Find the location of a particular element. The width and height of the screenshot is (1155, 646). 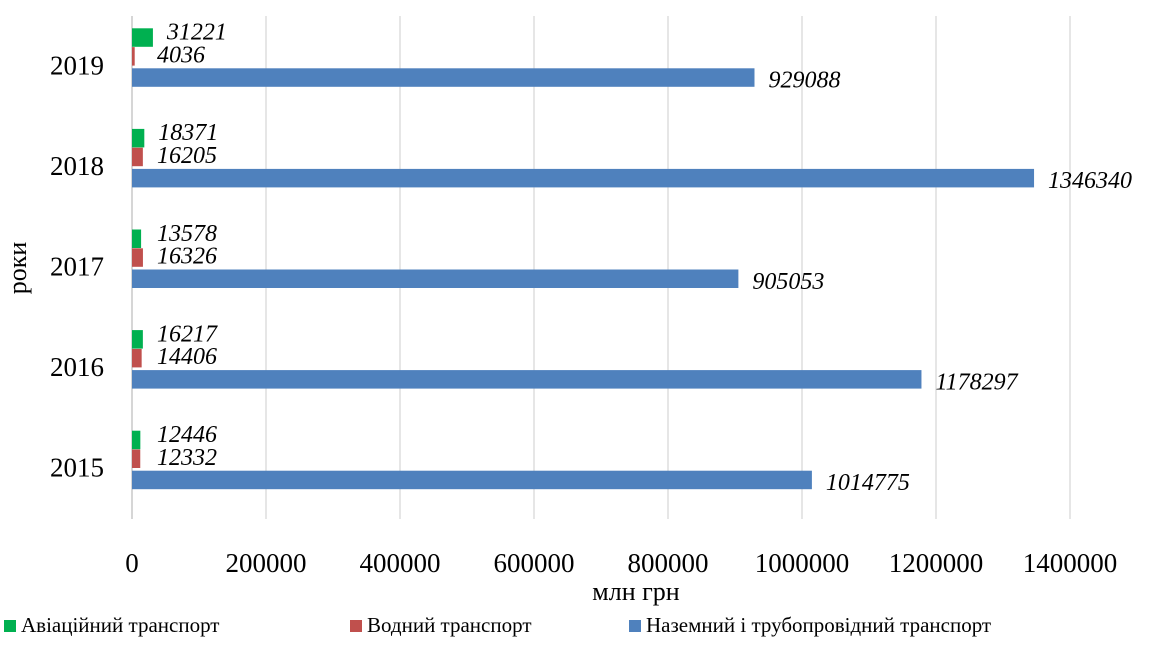

data-label: 16217 is located at coordinates (187, 334).